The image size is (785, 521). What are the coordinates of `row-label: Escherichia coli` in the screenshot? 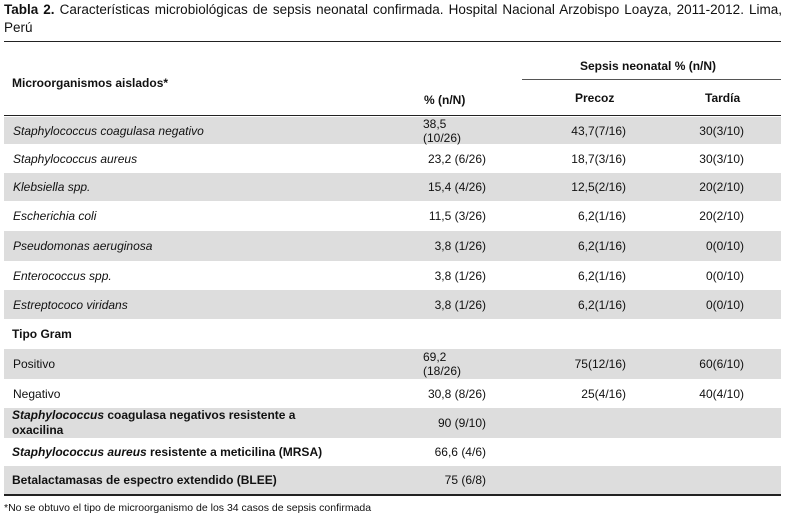 It's located at (55, 216).